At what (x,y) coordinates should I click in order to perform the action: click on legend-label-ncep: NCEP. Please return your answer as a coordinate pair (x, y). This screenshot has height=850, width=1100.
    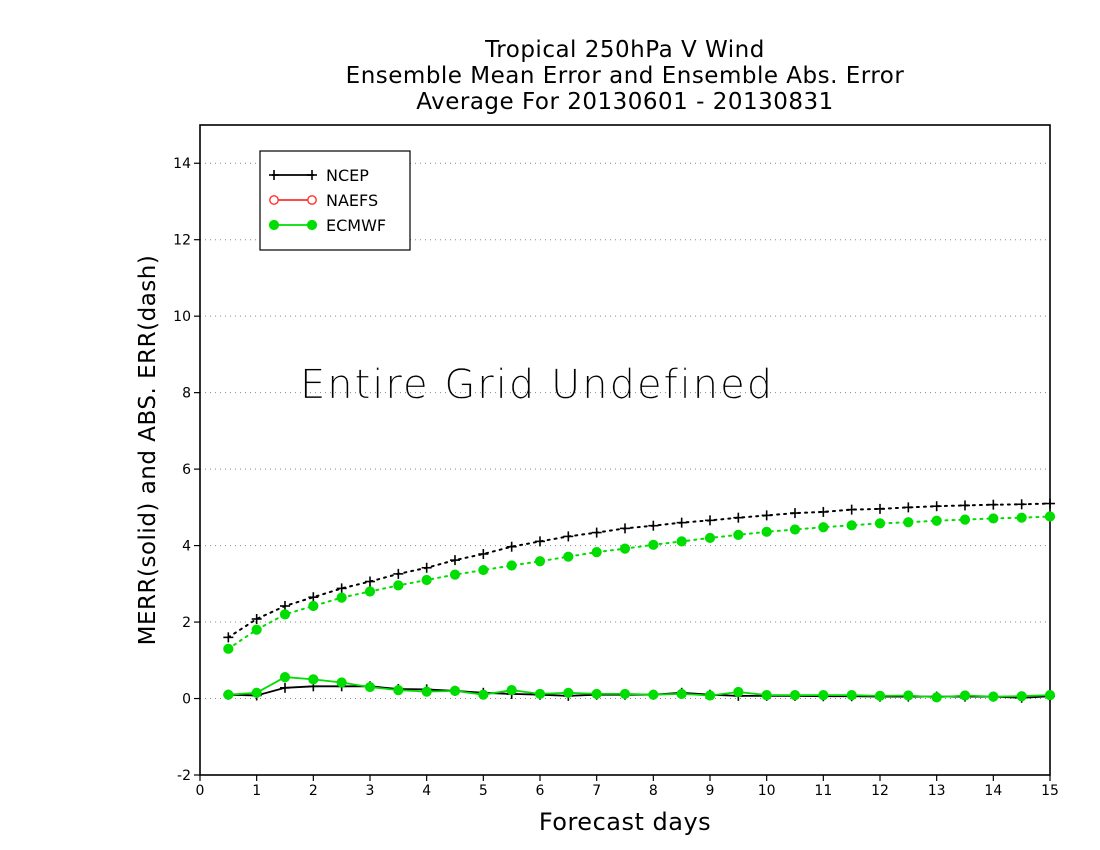
    Looking at the image, I should click on (347, 175).